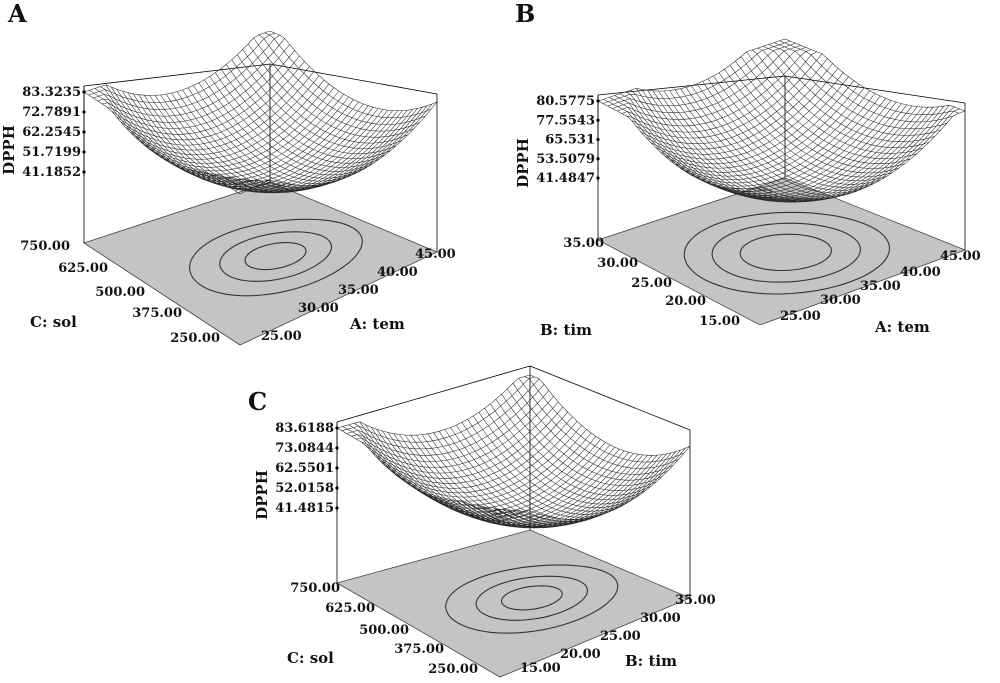 This screenshot has height=683, width=1000. I want to click on y-tick-label: 20.00, so click(685, 301).